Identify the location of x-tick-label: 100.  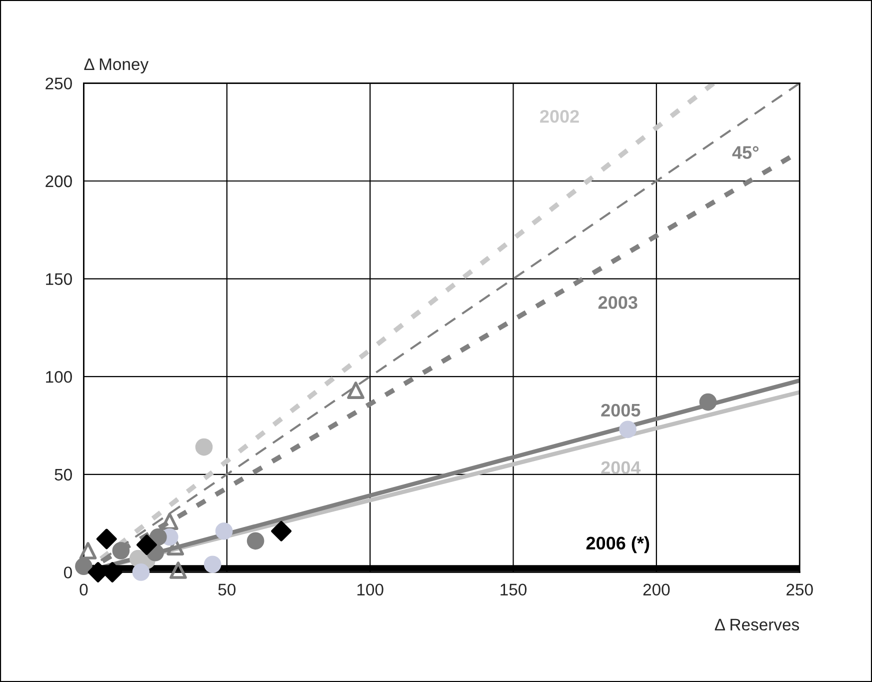
(370, 590).